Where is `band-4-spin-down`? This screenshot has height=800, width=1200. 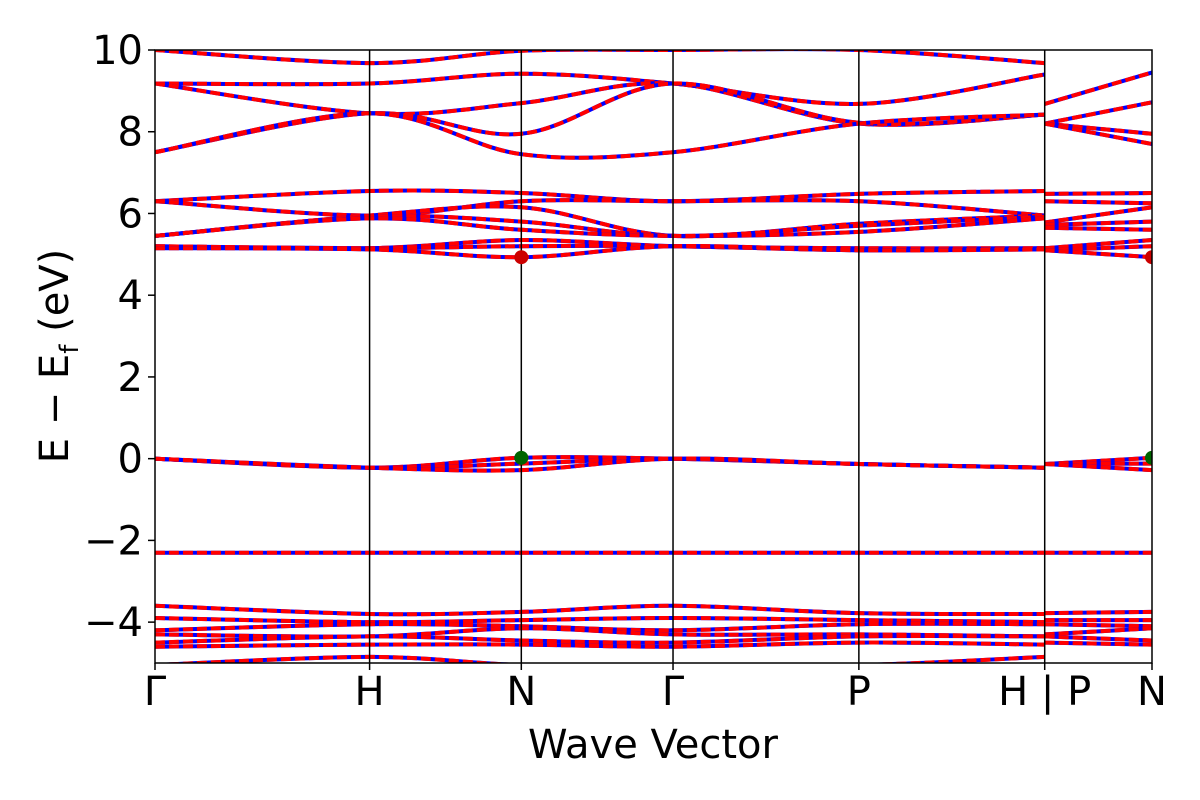
band-4-spin-down is located at coordinates (1098, 113).